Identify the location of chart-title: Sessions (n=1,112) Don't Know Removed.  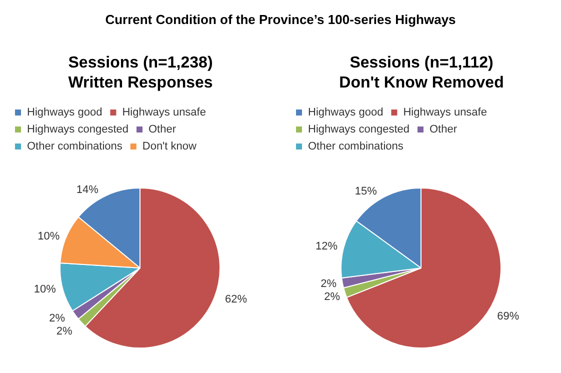
(421, 73).